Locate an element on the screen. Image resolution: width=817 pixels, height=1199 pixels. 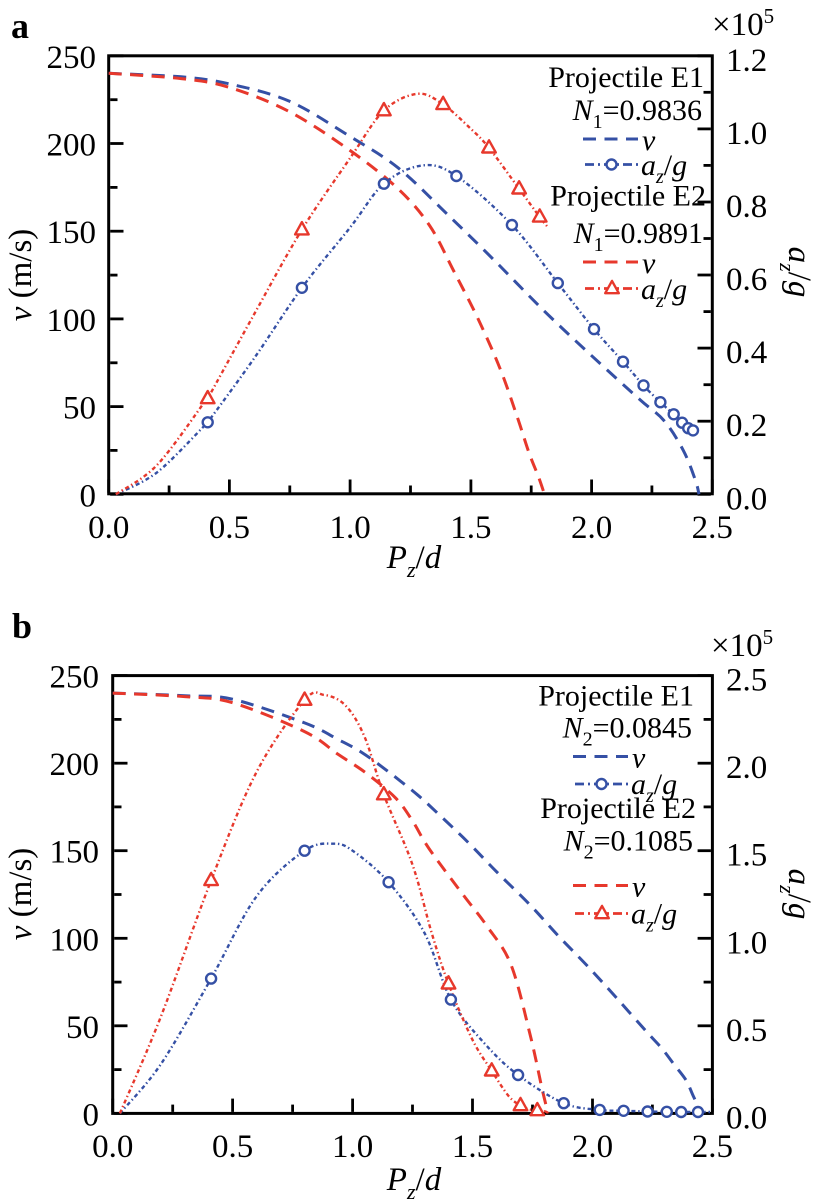
svg-text: N2=0.1085 is located at coordinates (628, 844).